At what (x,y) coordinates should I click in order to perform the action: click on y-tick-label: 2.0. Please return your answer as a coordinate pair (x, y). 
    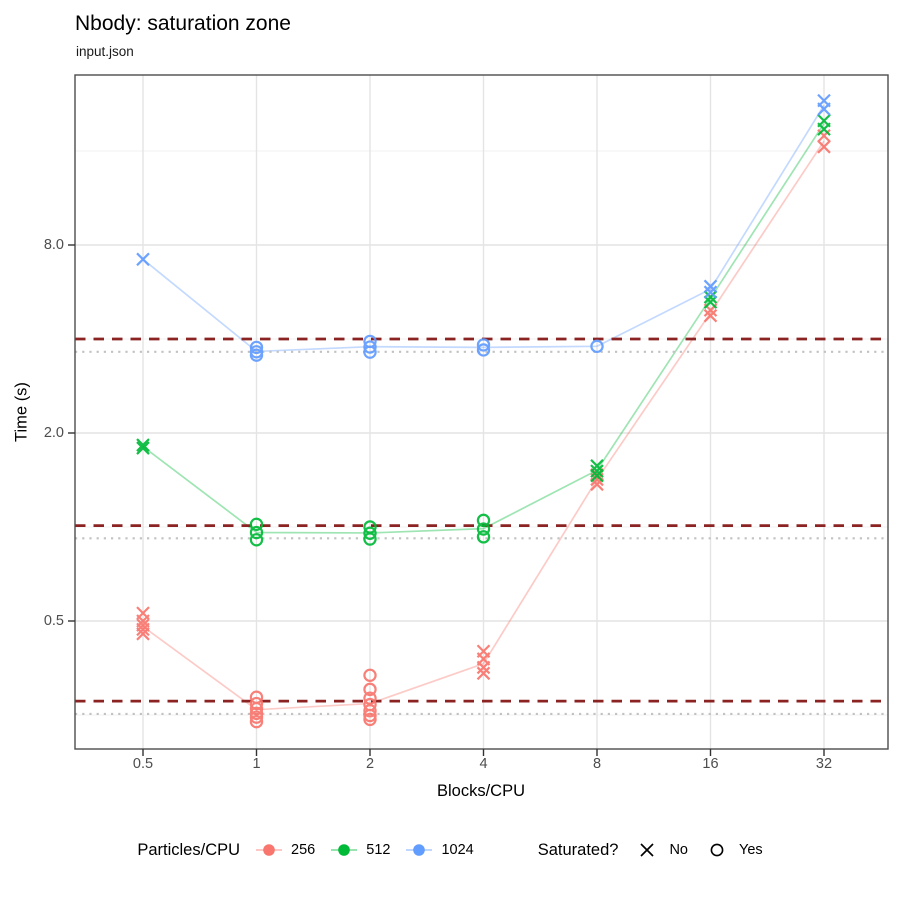
    Looking at the image, I should click on (53, 433).